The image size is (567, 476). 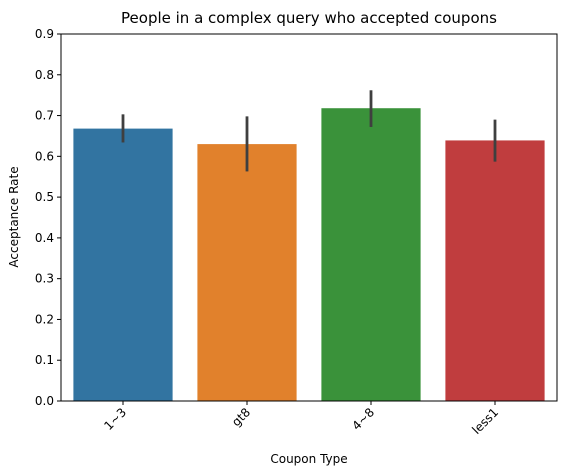 What do you see at coordinates (308, 459) in the screenshot?
I see `x-axis-title: Coupon Type` at bounding box center [308, 459].